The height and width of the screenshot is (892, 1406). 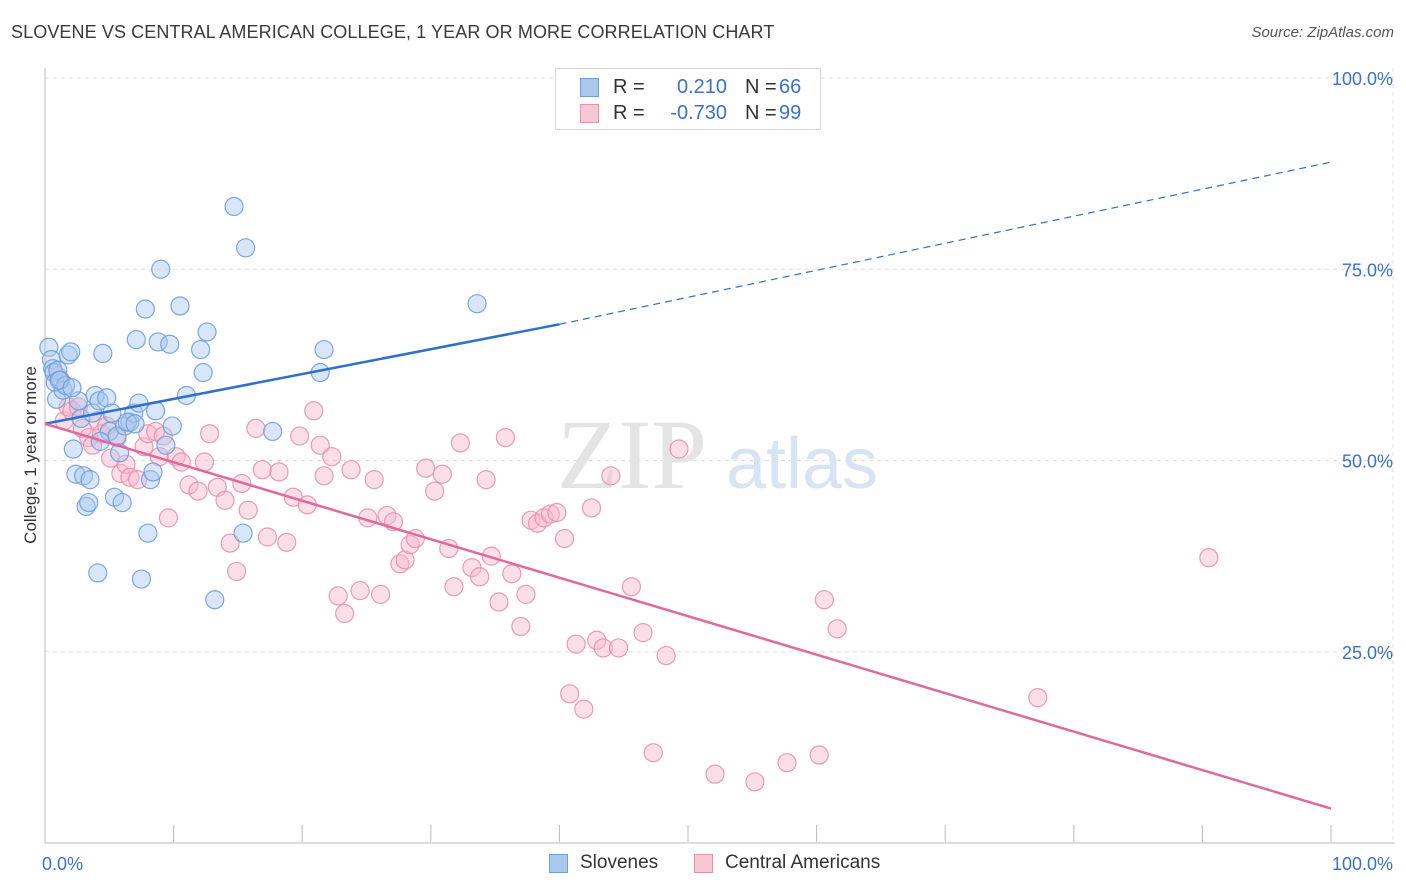 What do you see at coordinates (629, 112) in the screenshot?
I see `legend-r-label: R =` at bounding box center [629, 112].